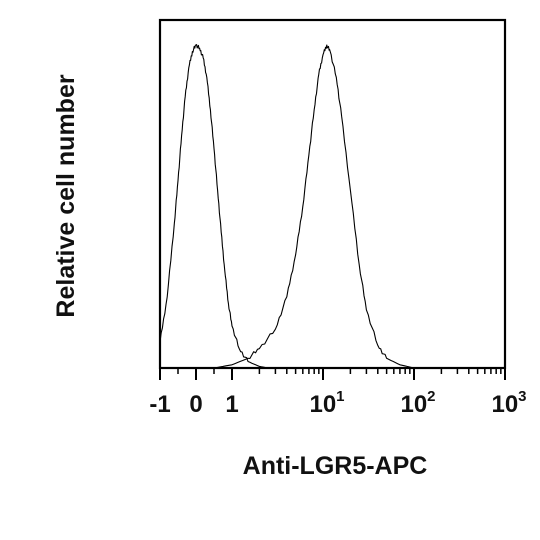  Describe the element at coordinates (522, 396) in the screenshot. I see `tick-label-exponent: 3` at that location.